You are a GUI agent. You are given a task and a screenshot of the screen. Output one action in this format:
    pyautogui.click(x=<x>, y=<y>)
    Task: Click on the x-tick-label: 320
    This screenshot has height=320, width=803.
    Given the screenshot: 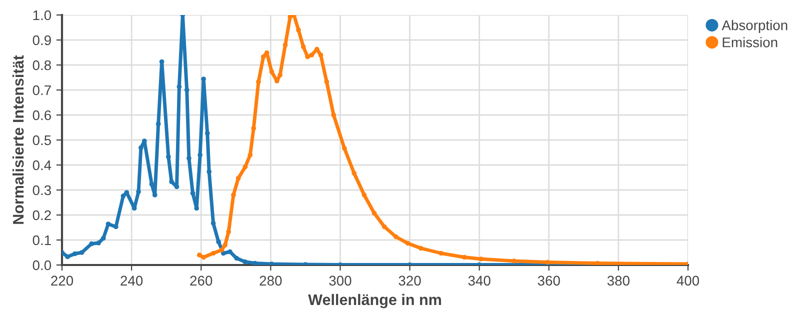 What is the action you would take?
    pyautogui.click(x=409, y=281)
    